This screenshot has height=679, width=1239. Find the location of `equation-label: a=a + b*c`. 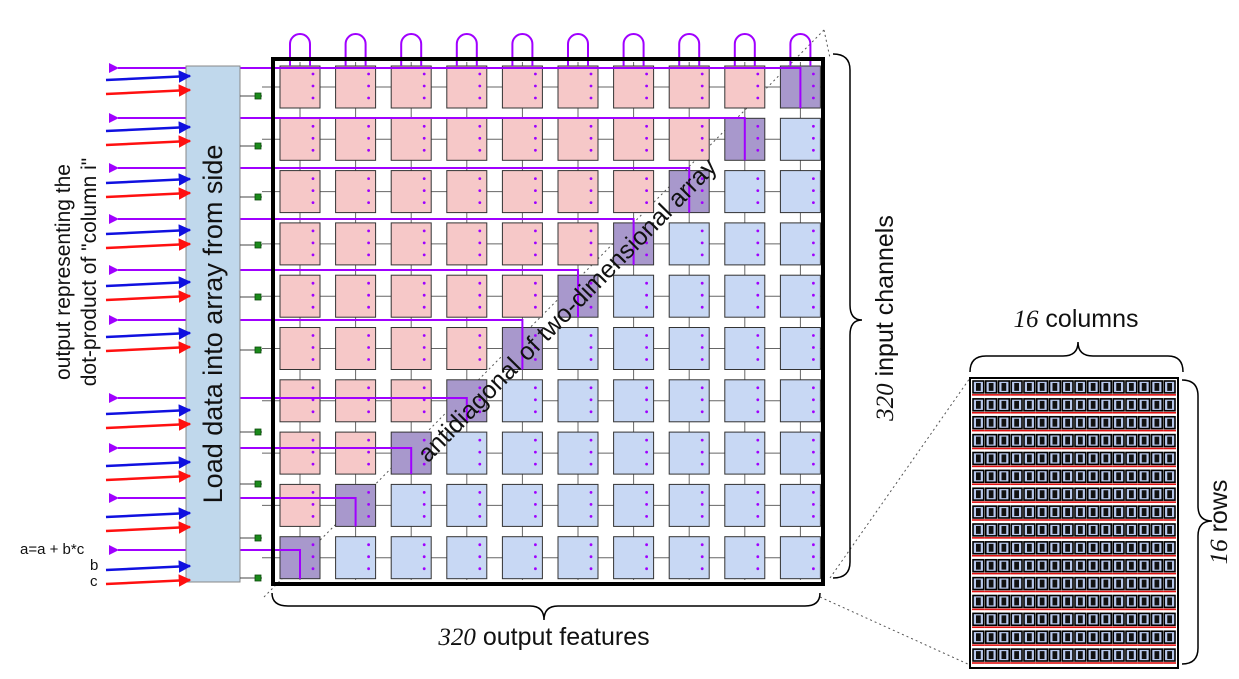

equation-label: a=a + b*c is located at coordinates (52, 549).